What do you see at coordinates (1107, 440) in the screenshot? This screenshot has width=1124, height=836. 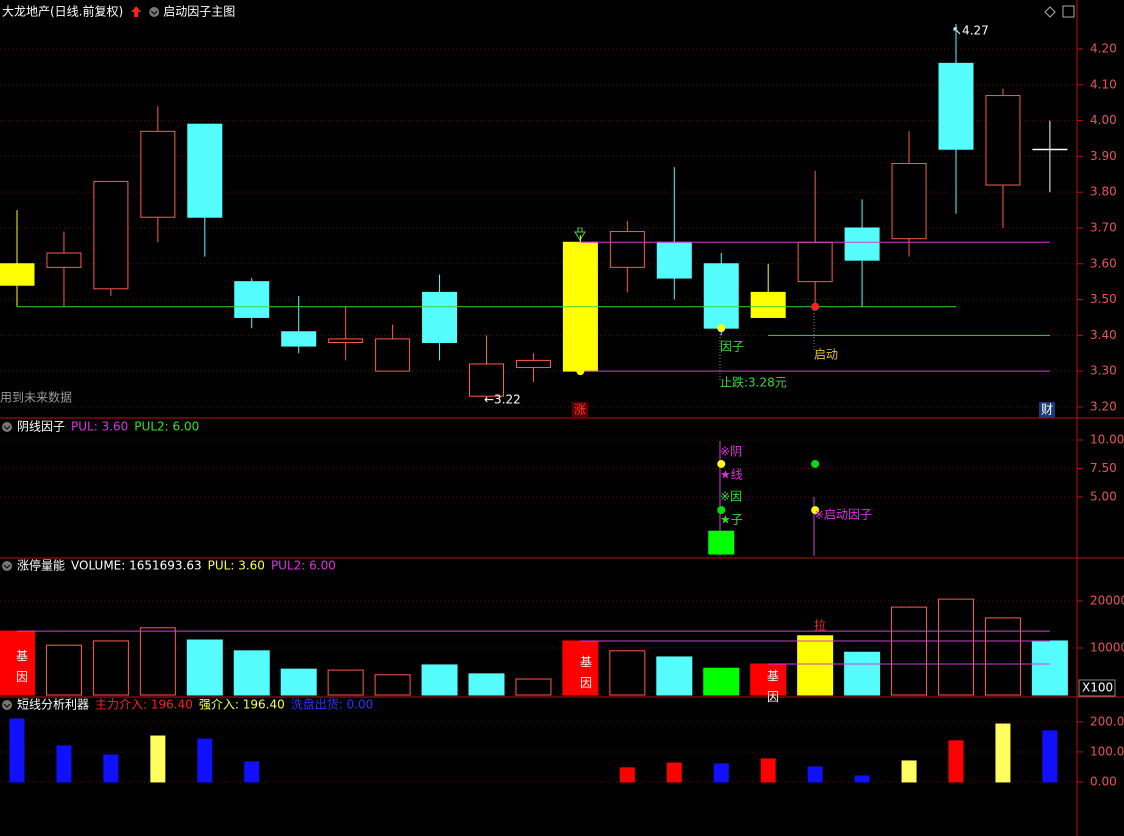 I see `y-tick-label: 10.00` at bounding box center [1107, 440].